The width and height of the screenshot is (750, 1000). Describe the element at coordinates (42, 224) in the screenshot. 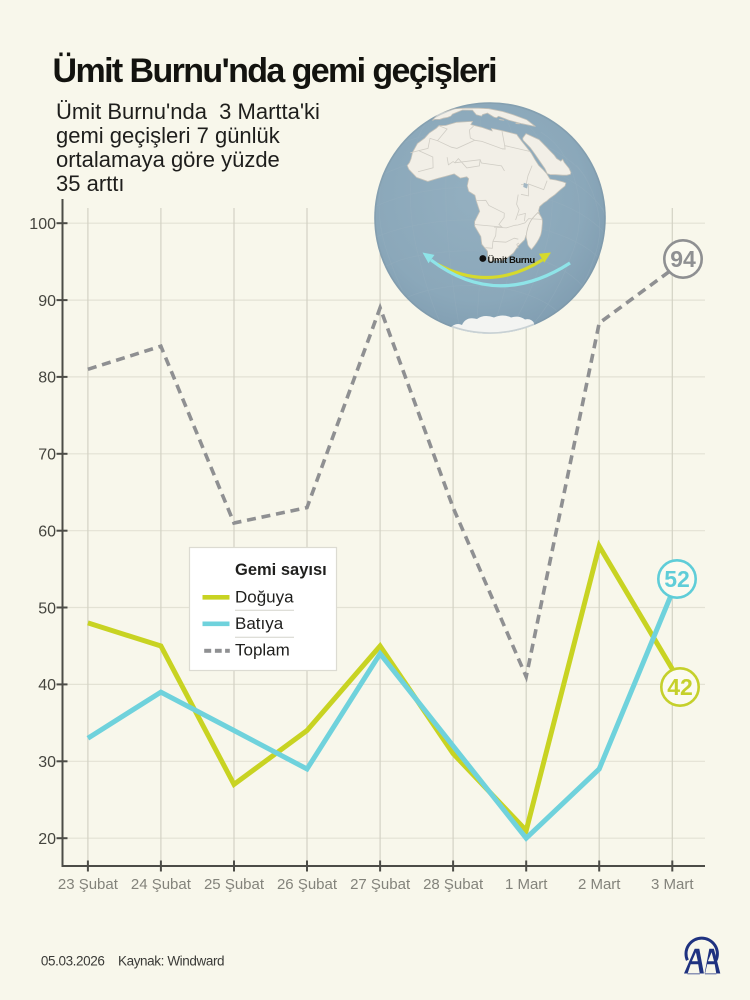

I see `svg-text: 100` at that location.